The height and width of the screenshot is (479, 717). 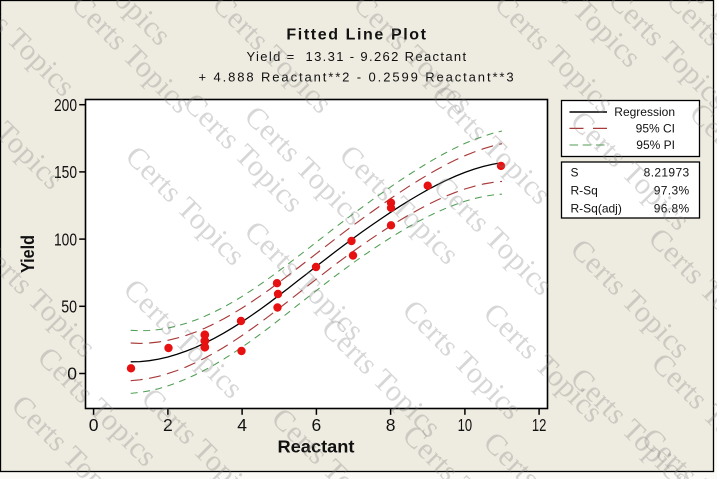 I want to click on svg-text: Reactant, so click(x=316, y=447).